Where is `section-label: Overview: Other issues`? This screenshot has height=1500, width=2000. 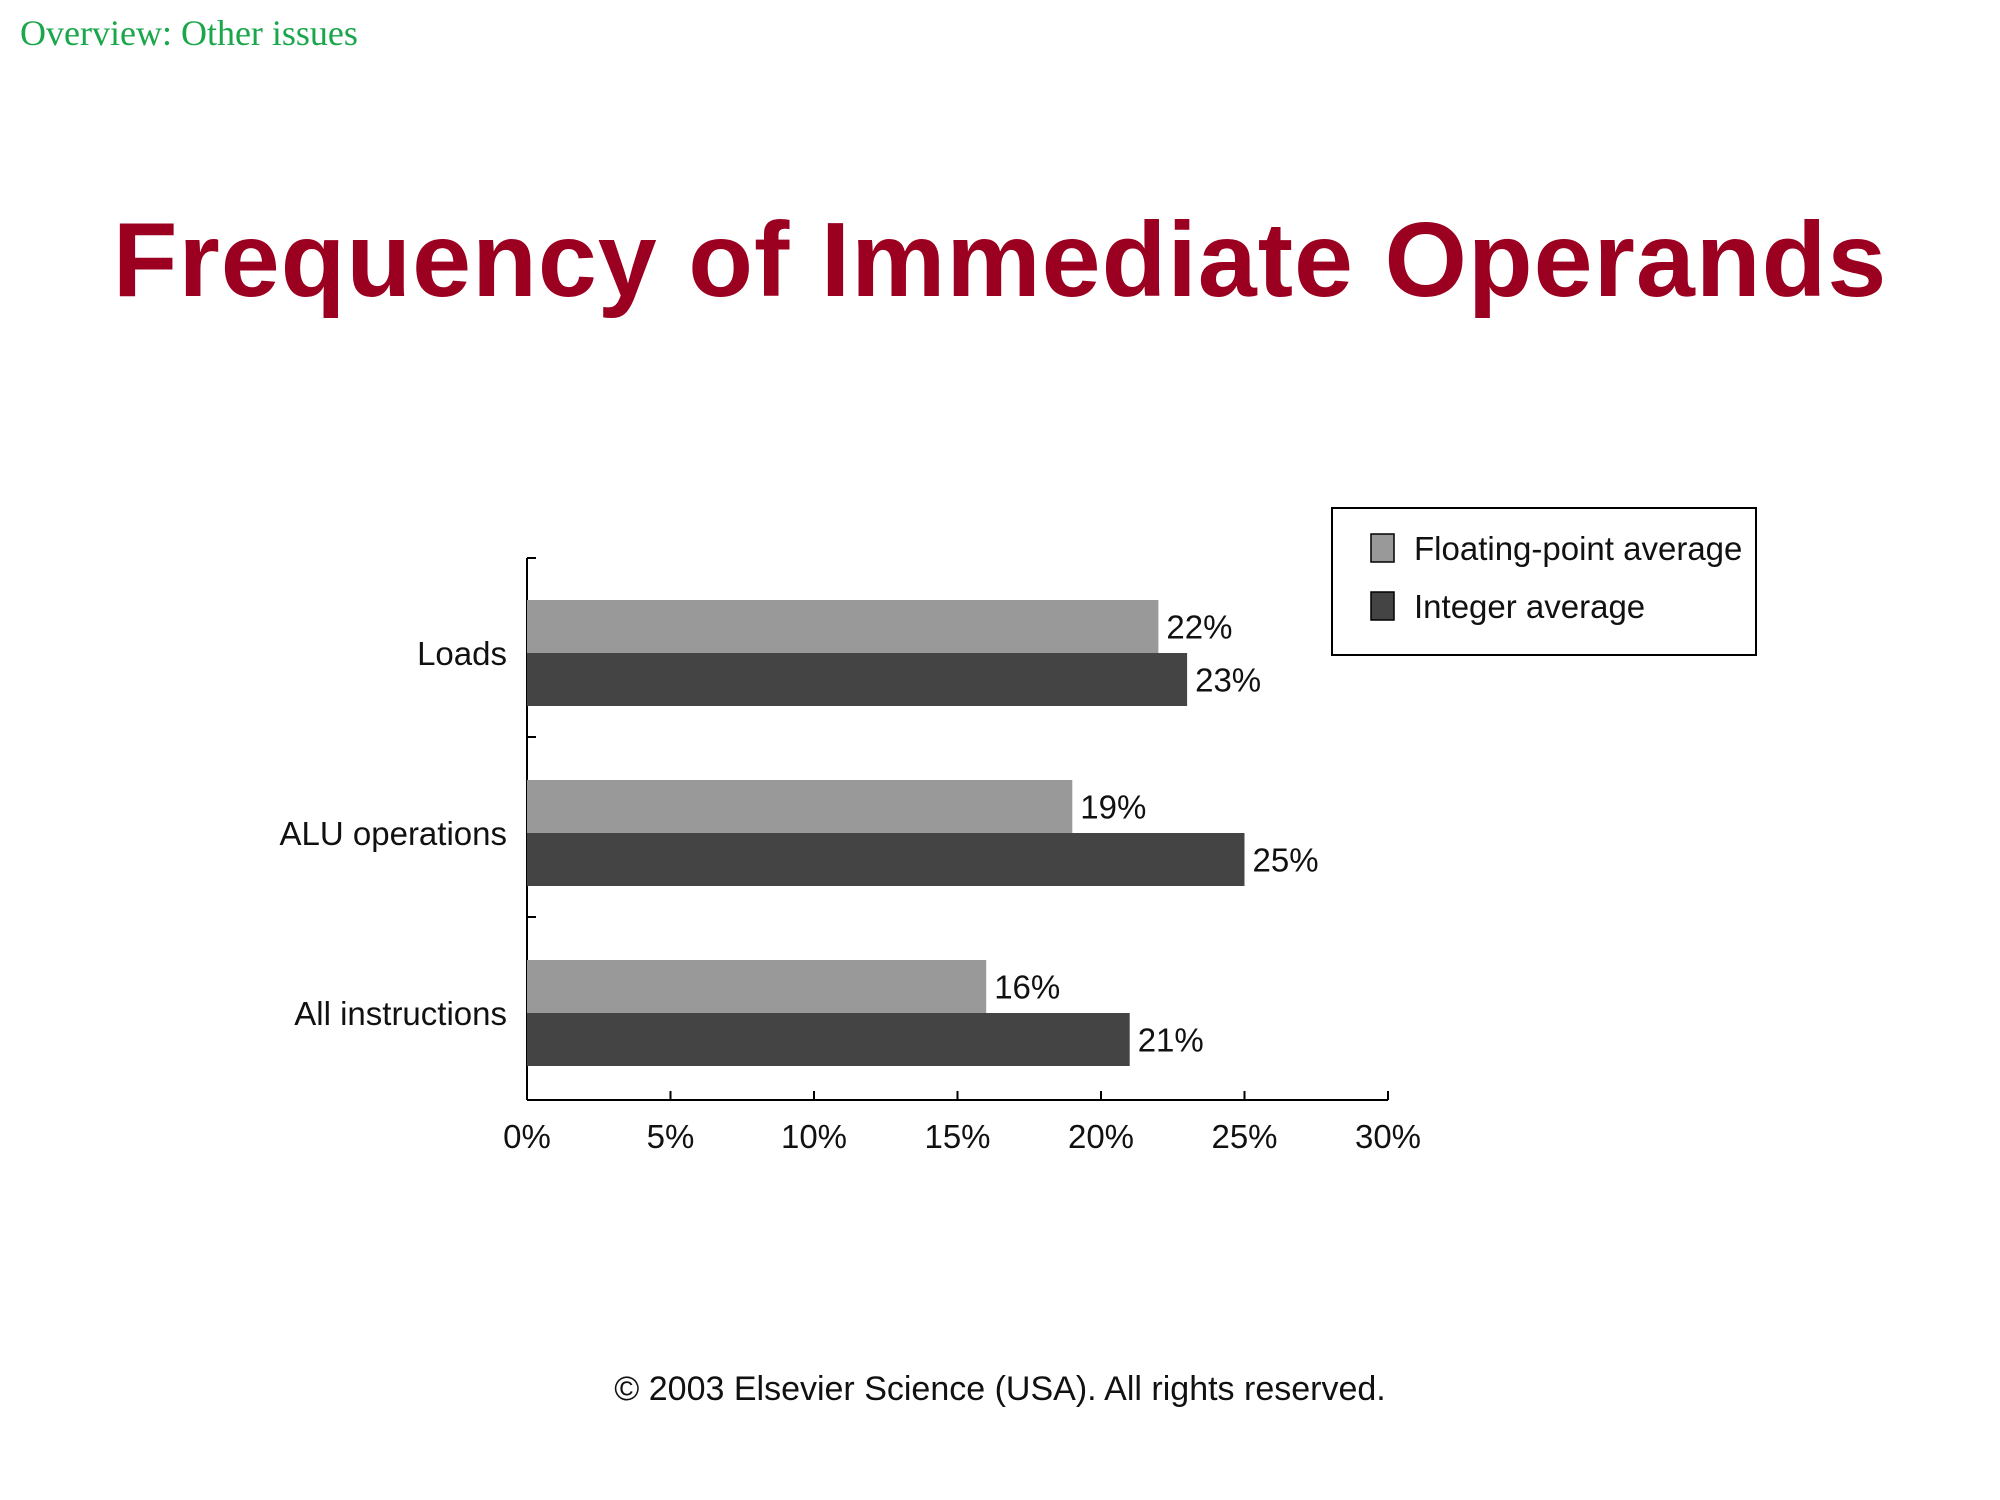 section-label: Overview: Other issues is located at coordinates (189, 33).